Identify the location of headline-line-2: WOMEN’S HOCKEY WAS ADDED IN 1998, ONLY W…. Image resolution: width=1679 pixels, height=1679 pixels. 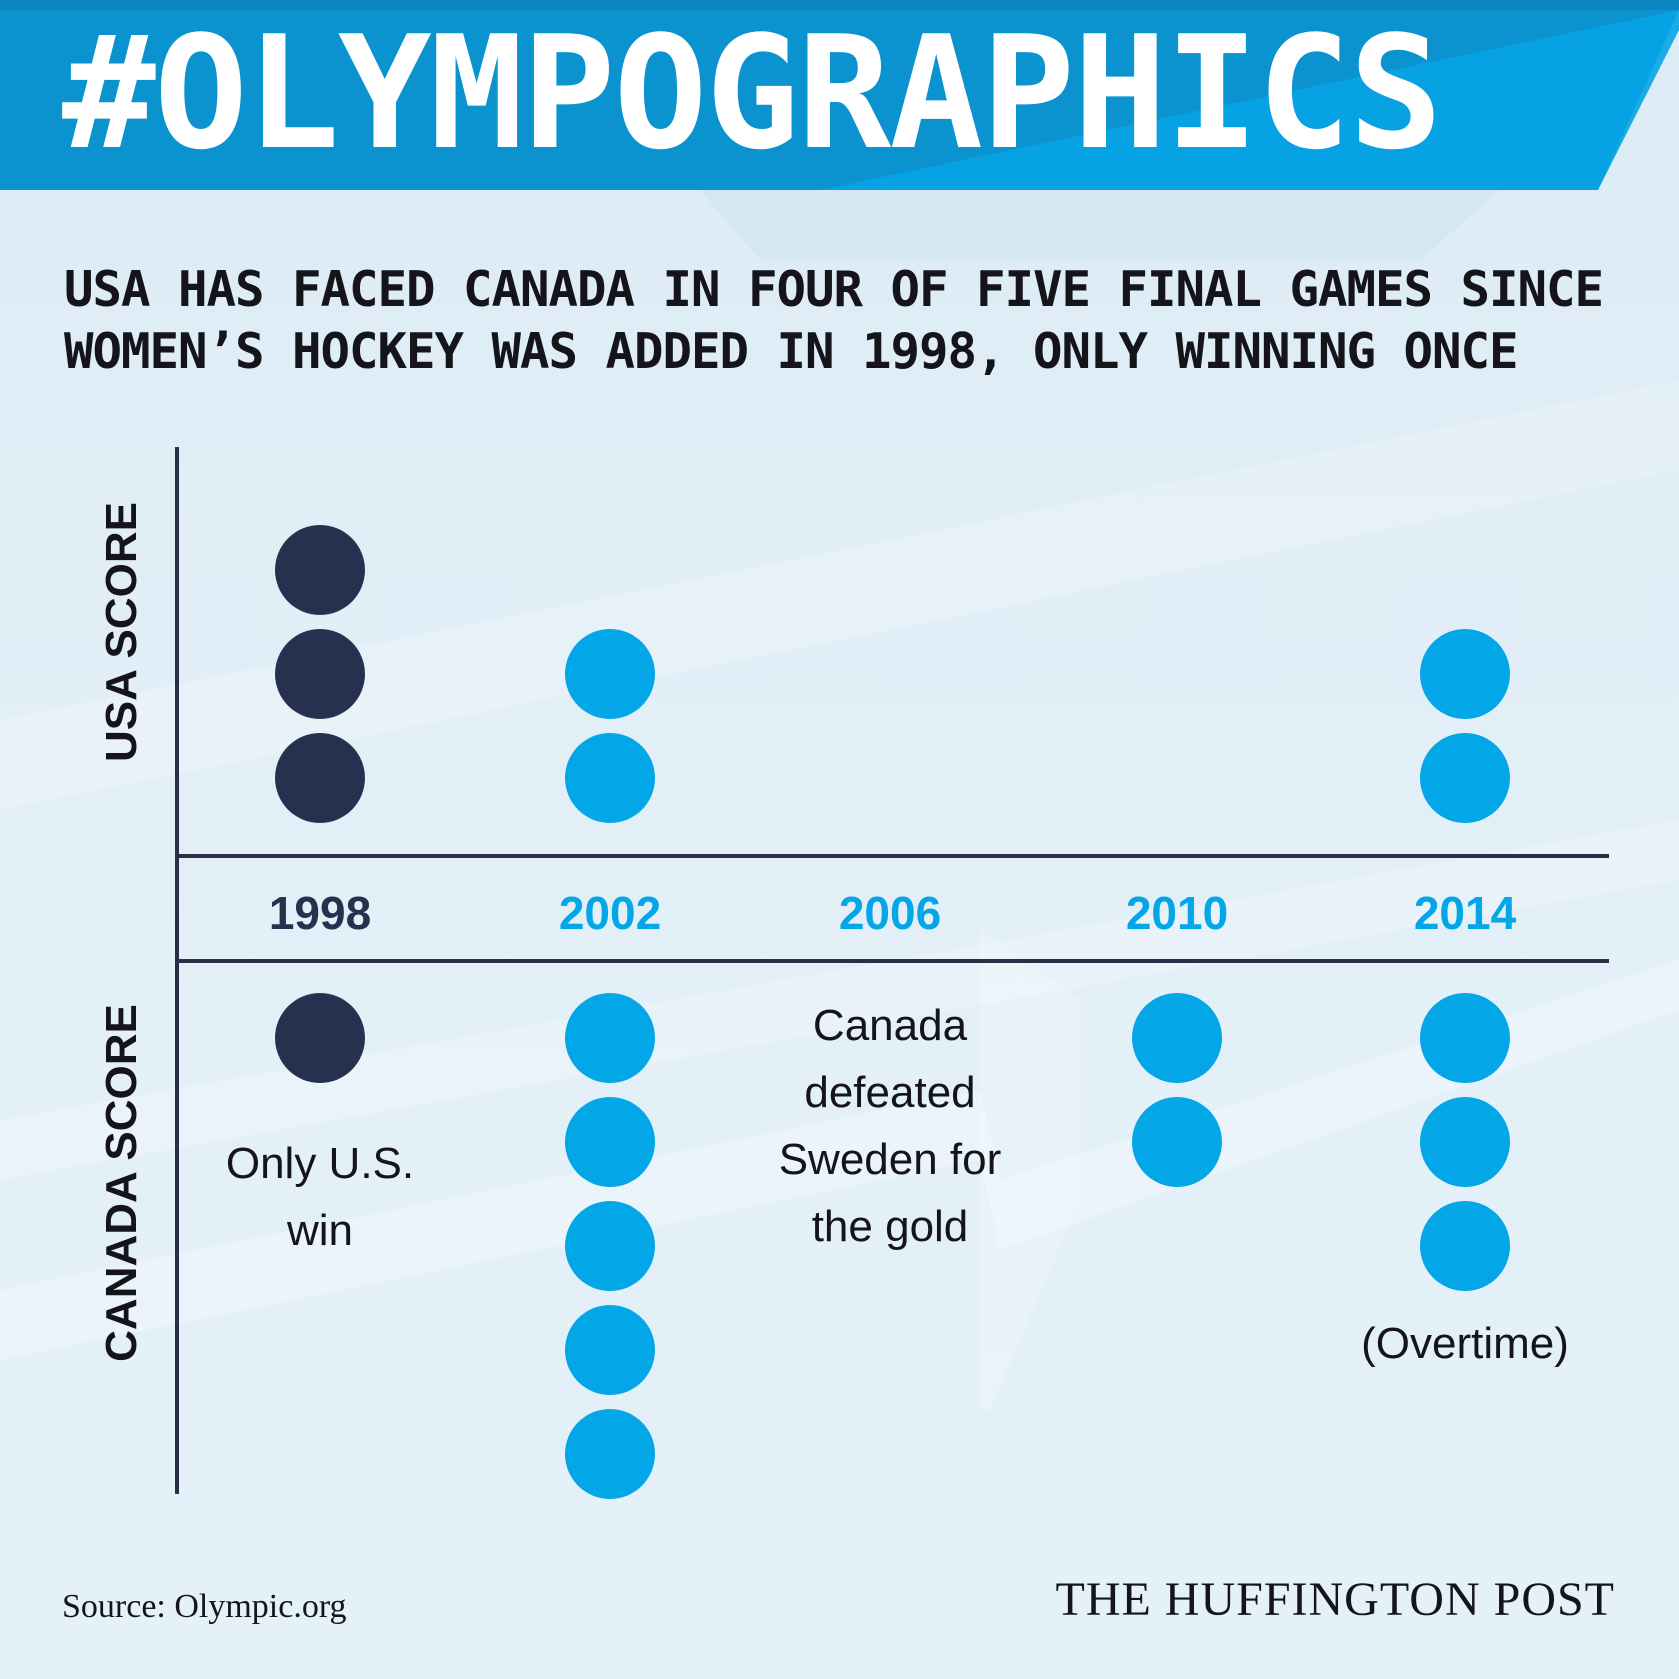
(791, 351).